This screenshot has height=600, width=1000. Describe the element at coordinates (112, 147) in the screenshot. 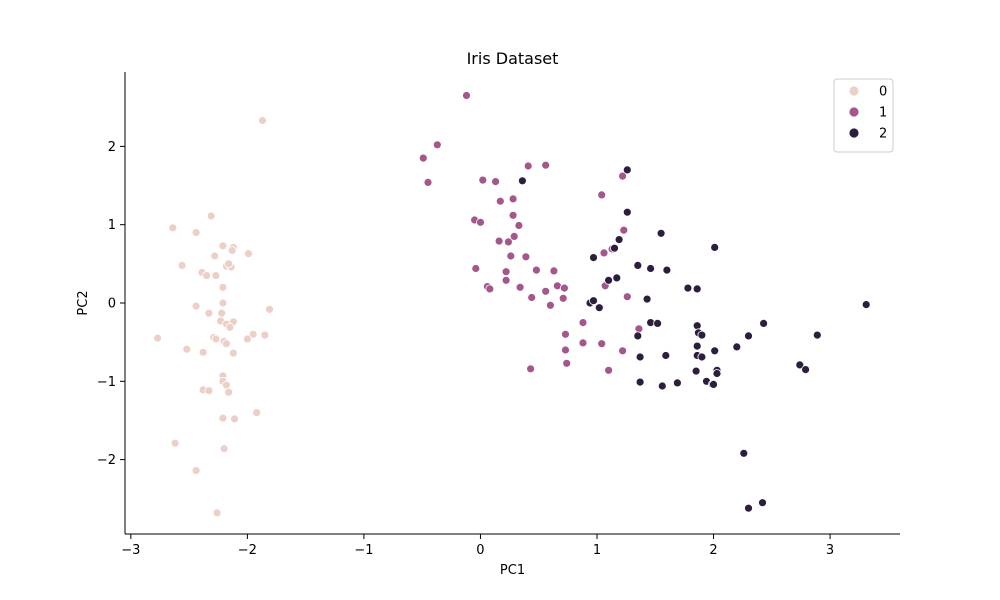

I see `y-tick-label: 2` at that location.